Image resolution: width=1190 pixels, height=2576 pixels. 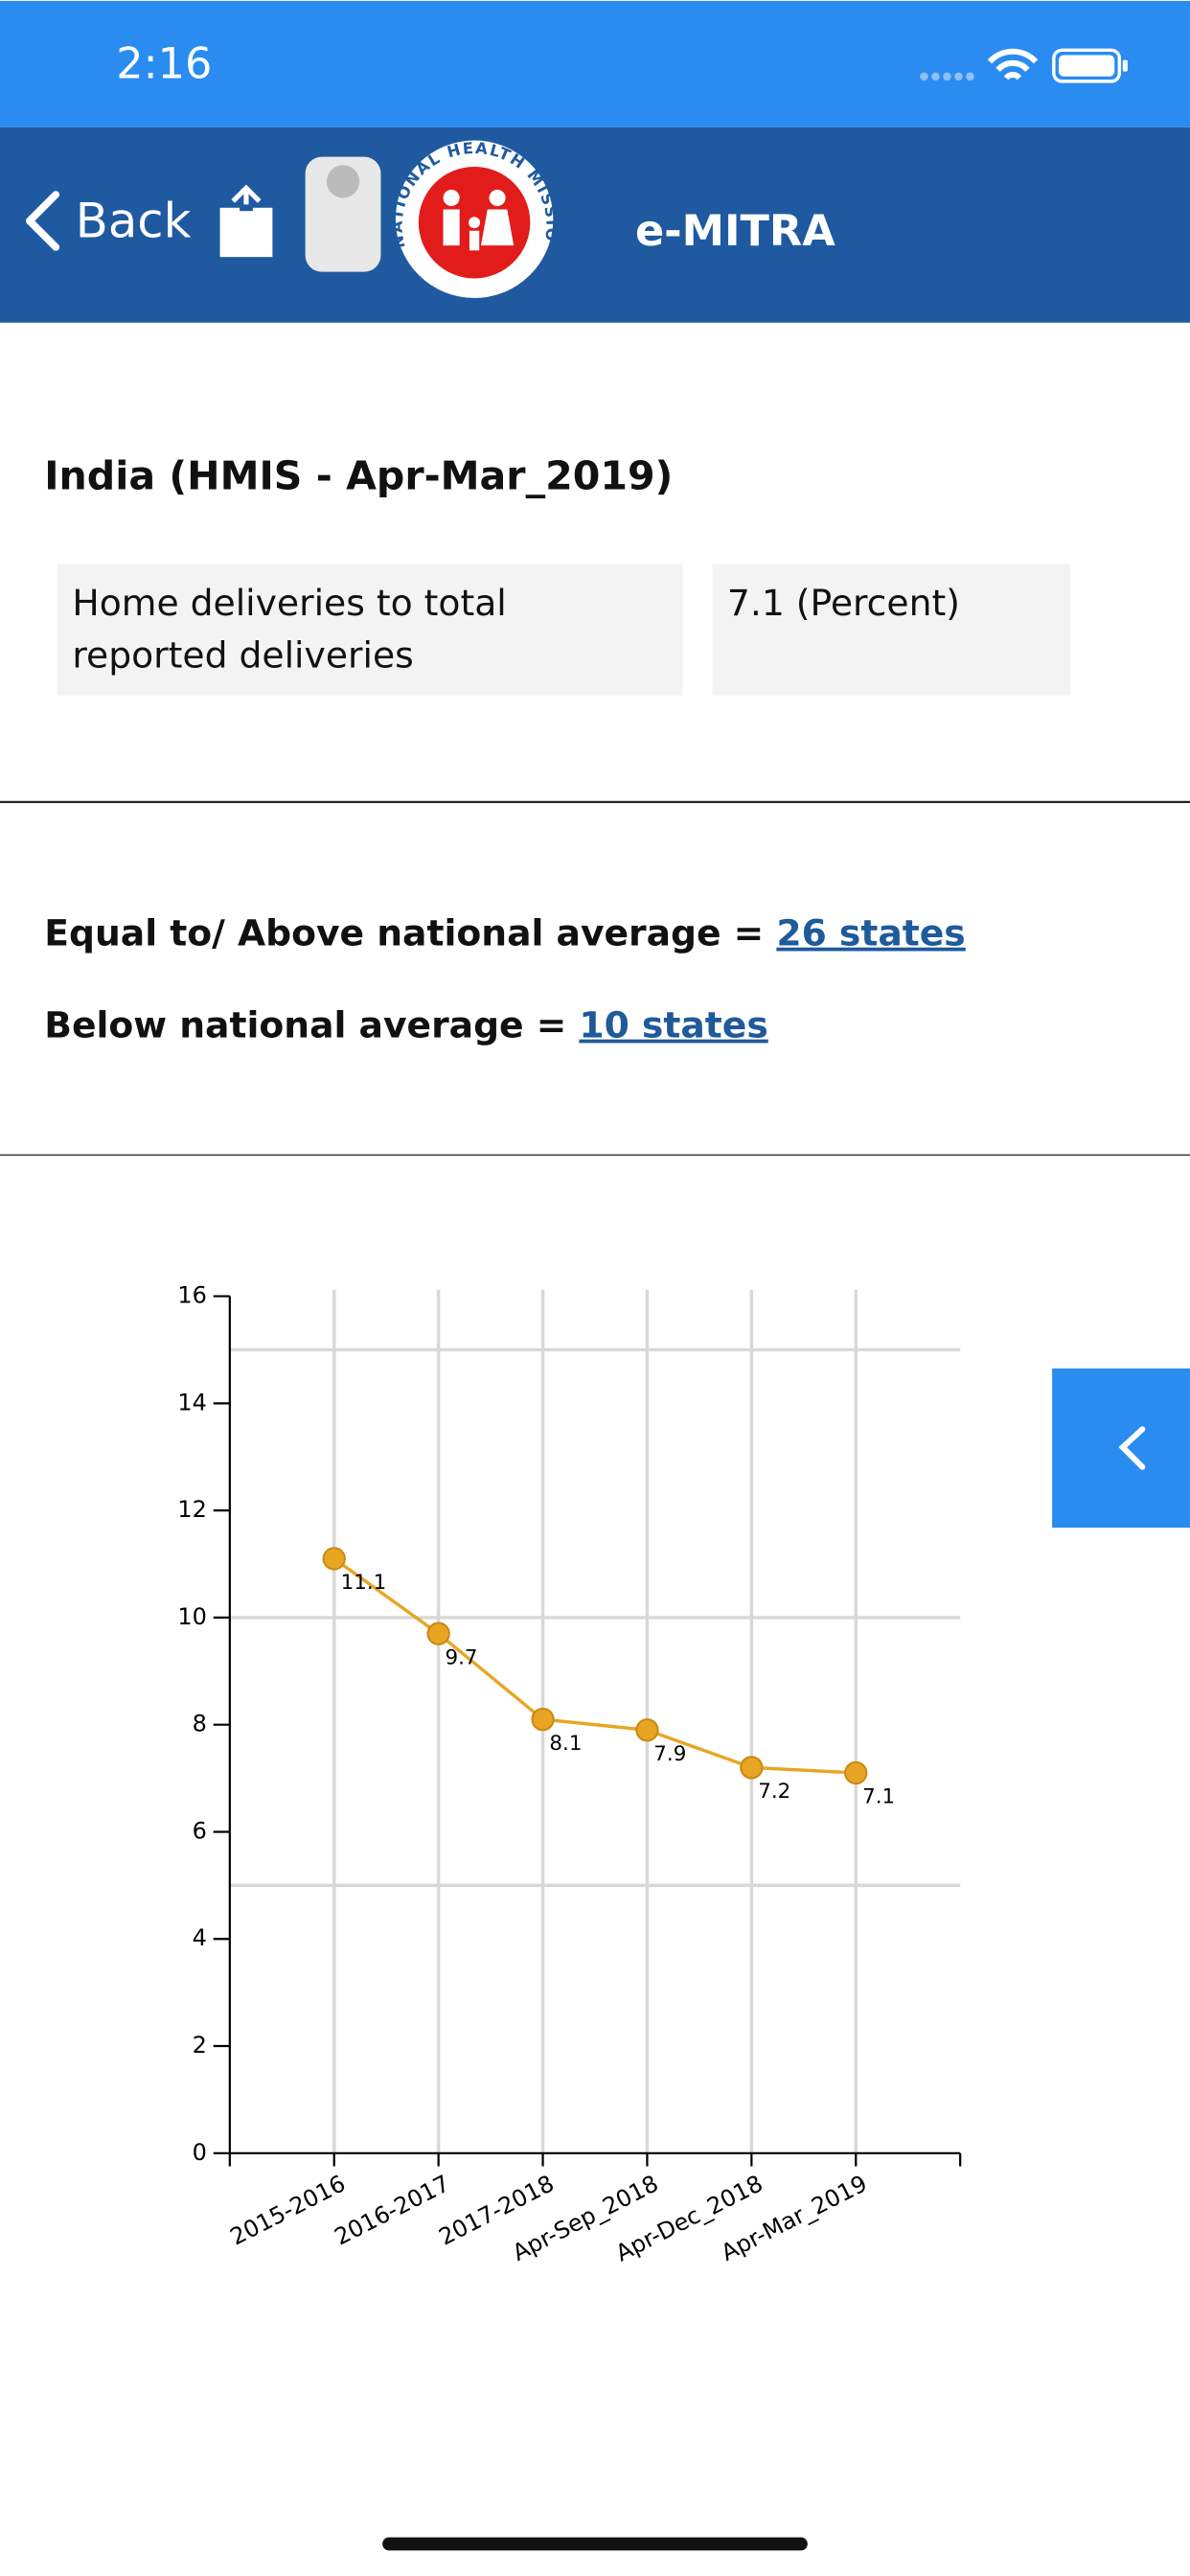 What do you see at coordinates (669, 1754) in the screenshot?
I see `data-label: 7.9` at bounding box center [669, 1754].